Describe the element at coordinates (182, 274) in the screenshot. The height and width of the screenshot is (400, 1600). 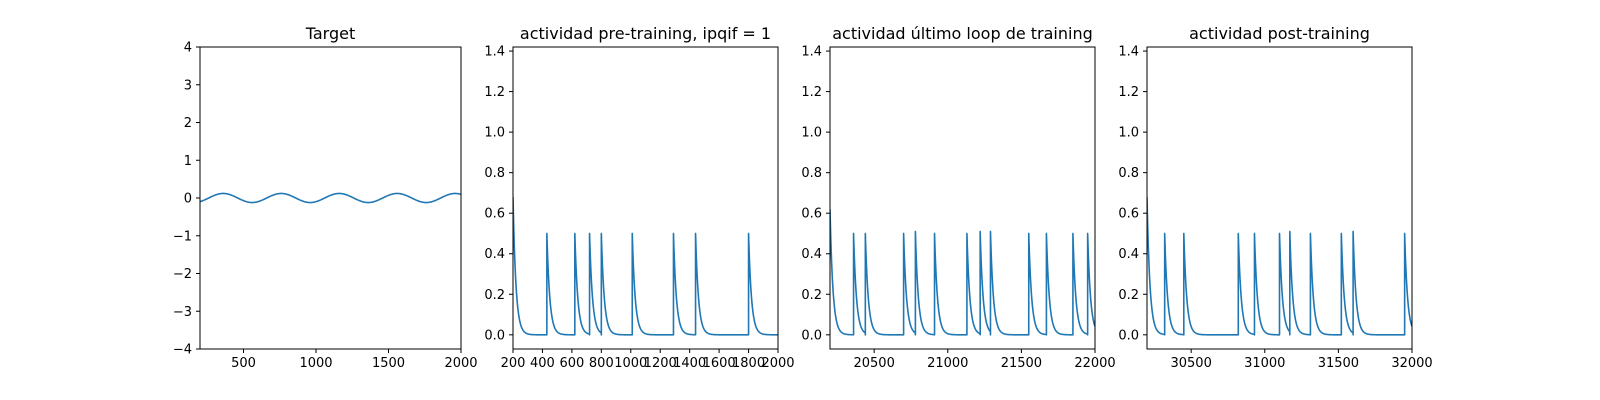
I see `y-tick-label: −2` at that location.